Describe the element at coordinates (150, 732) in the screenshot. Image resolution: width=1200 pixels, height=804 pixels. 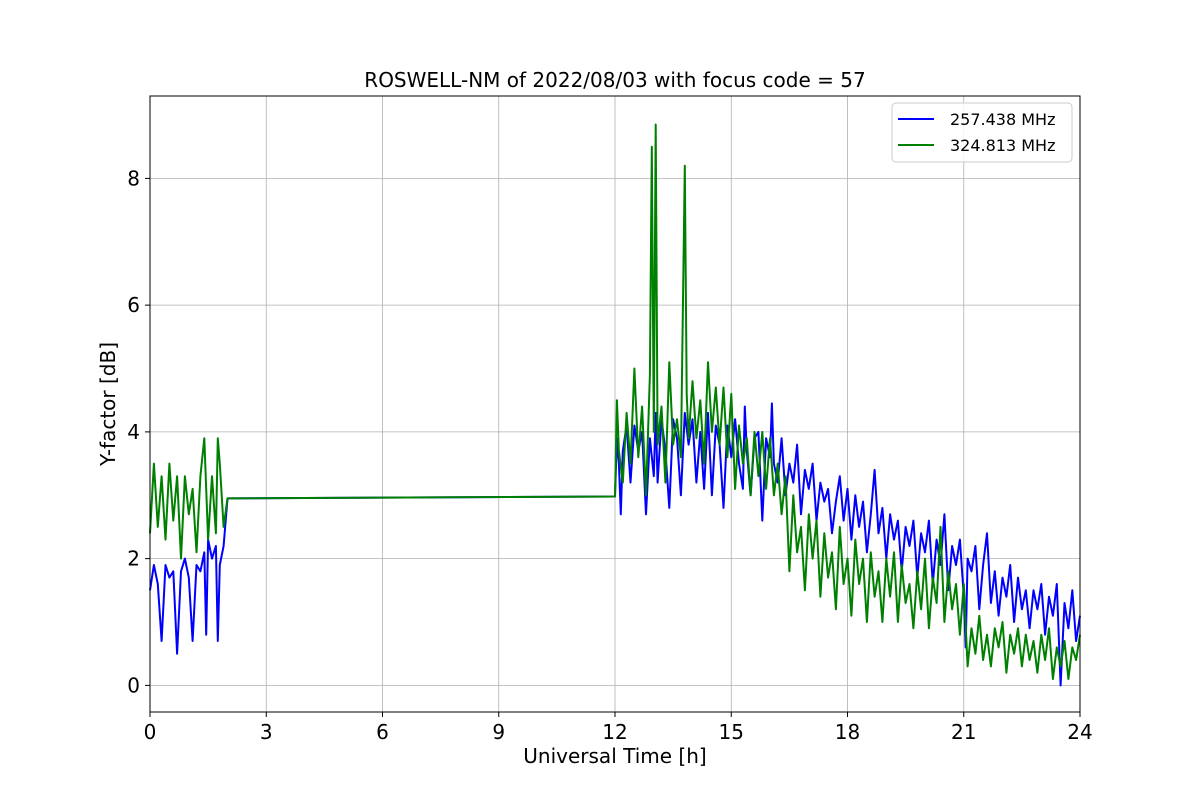
I see `x-tick-label: 0` at that location.